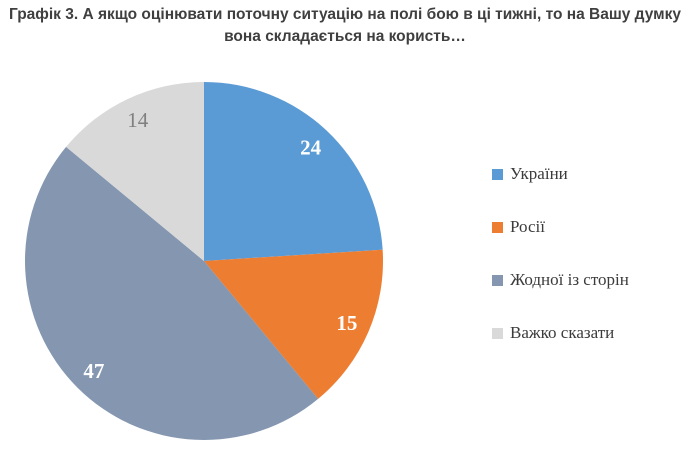 The height and width of the screenshot is (451, 690). What do you see at coordinates (497, 174) in the screenshot?
I see `legend-swatch-ukraine` at bounding box center [497, 174].